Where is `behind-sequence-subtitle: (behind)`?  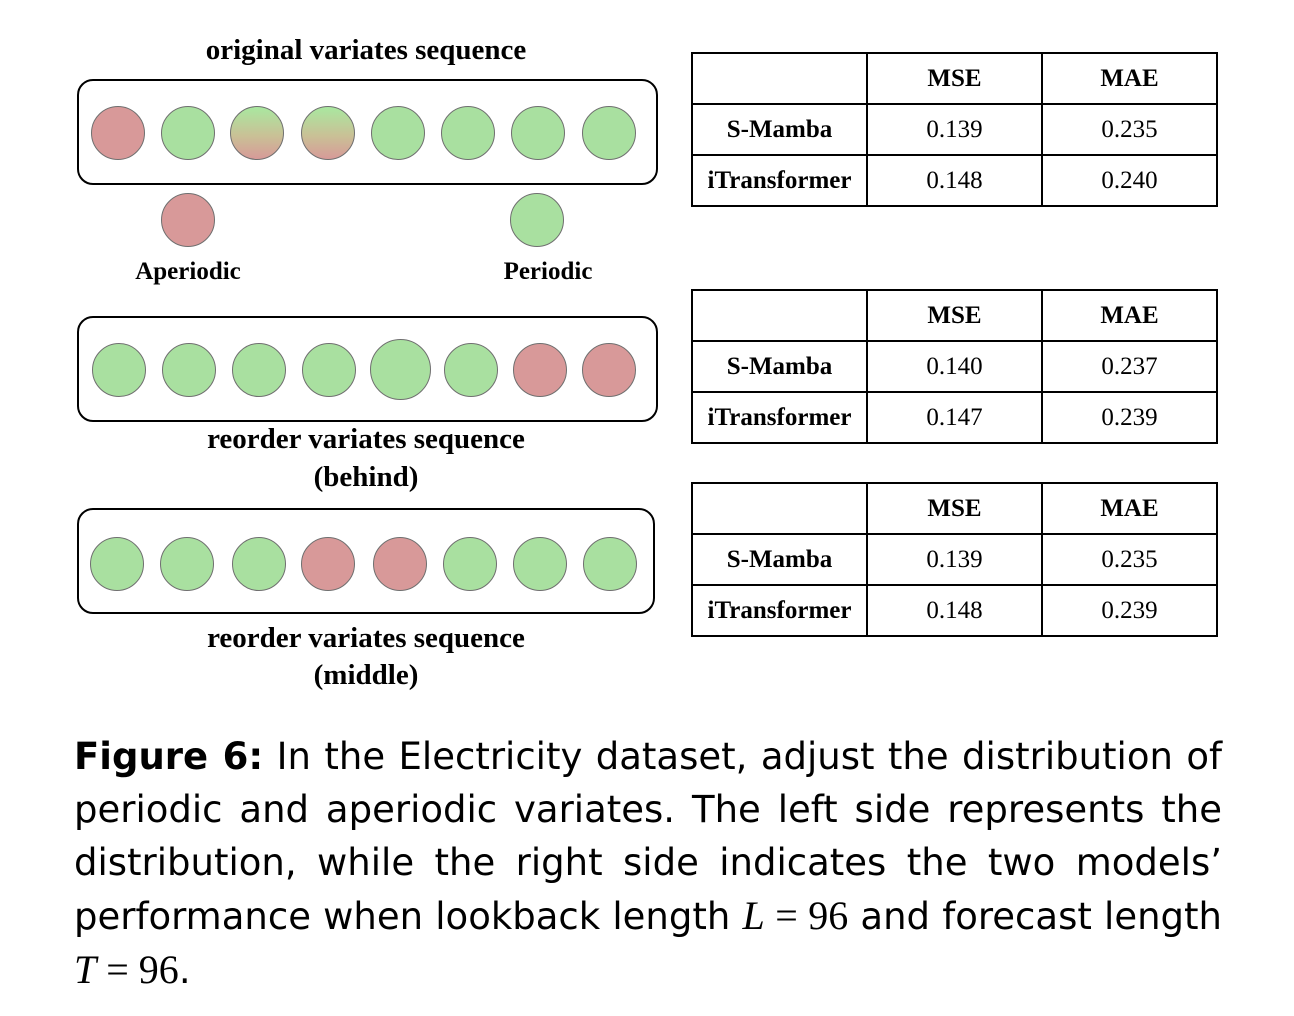 behind-sequence-subtitle: (behind) is located at coordinates (366, 477).